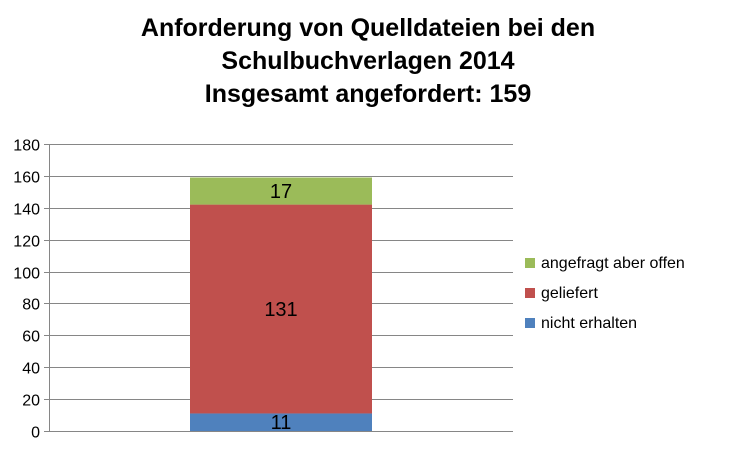 This screenshot has width=736, height=461. I want to click on bar-segment-nicht-erhalten, so click(281, 422).